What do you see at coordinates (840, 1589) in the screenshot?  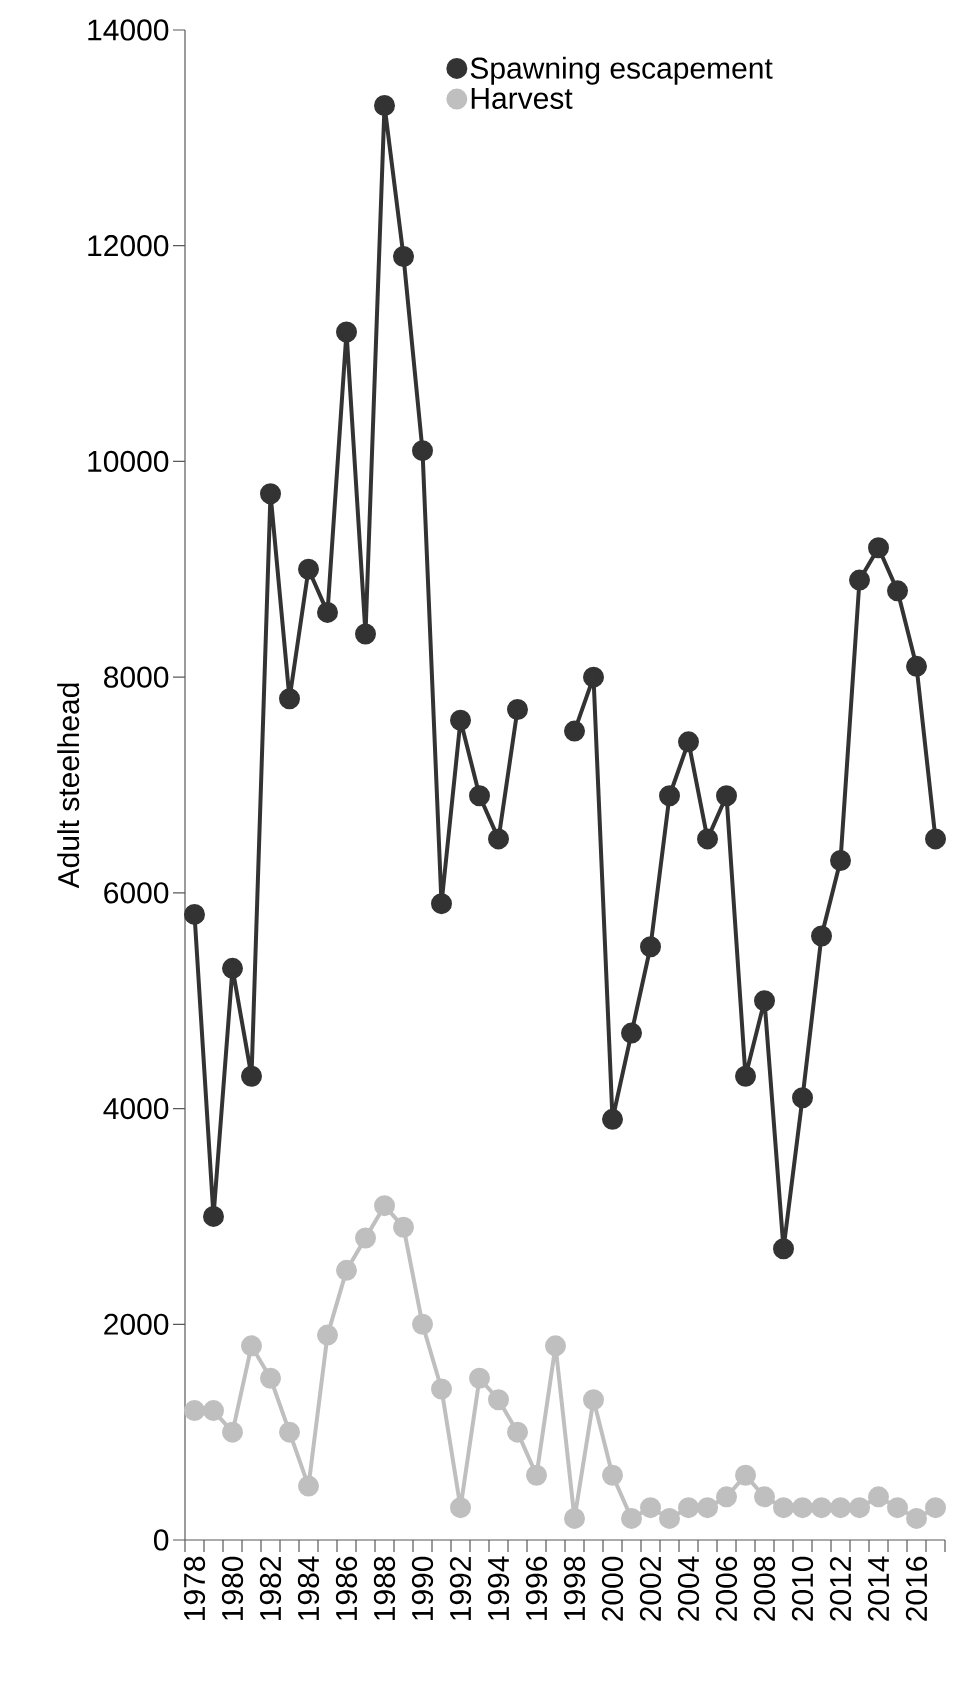 I see `x-tick-label: 2012` at bounding box center [840, 1589].